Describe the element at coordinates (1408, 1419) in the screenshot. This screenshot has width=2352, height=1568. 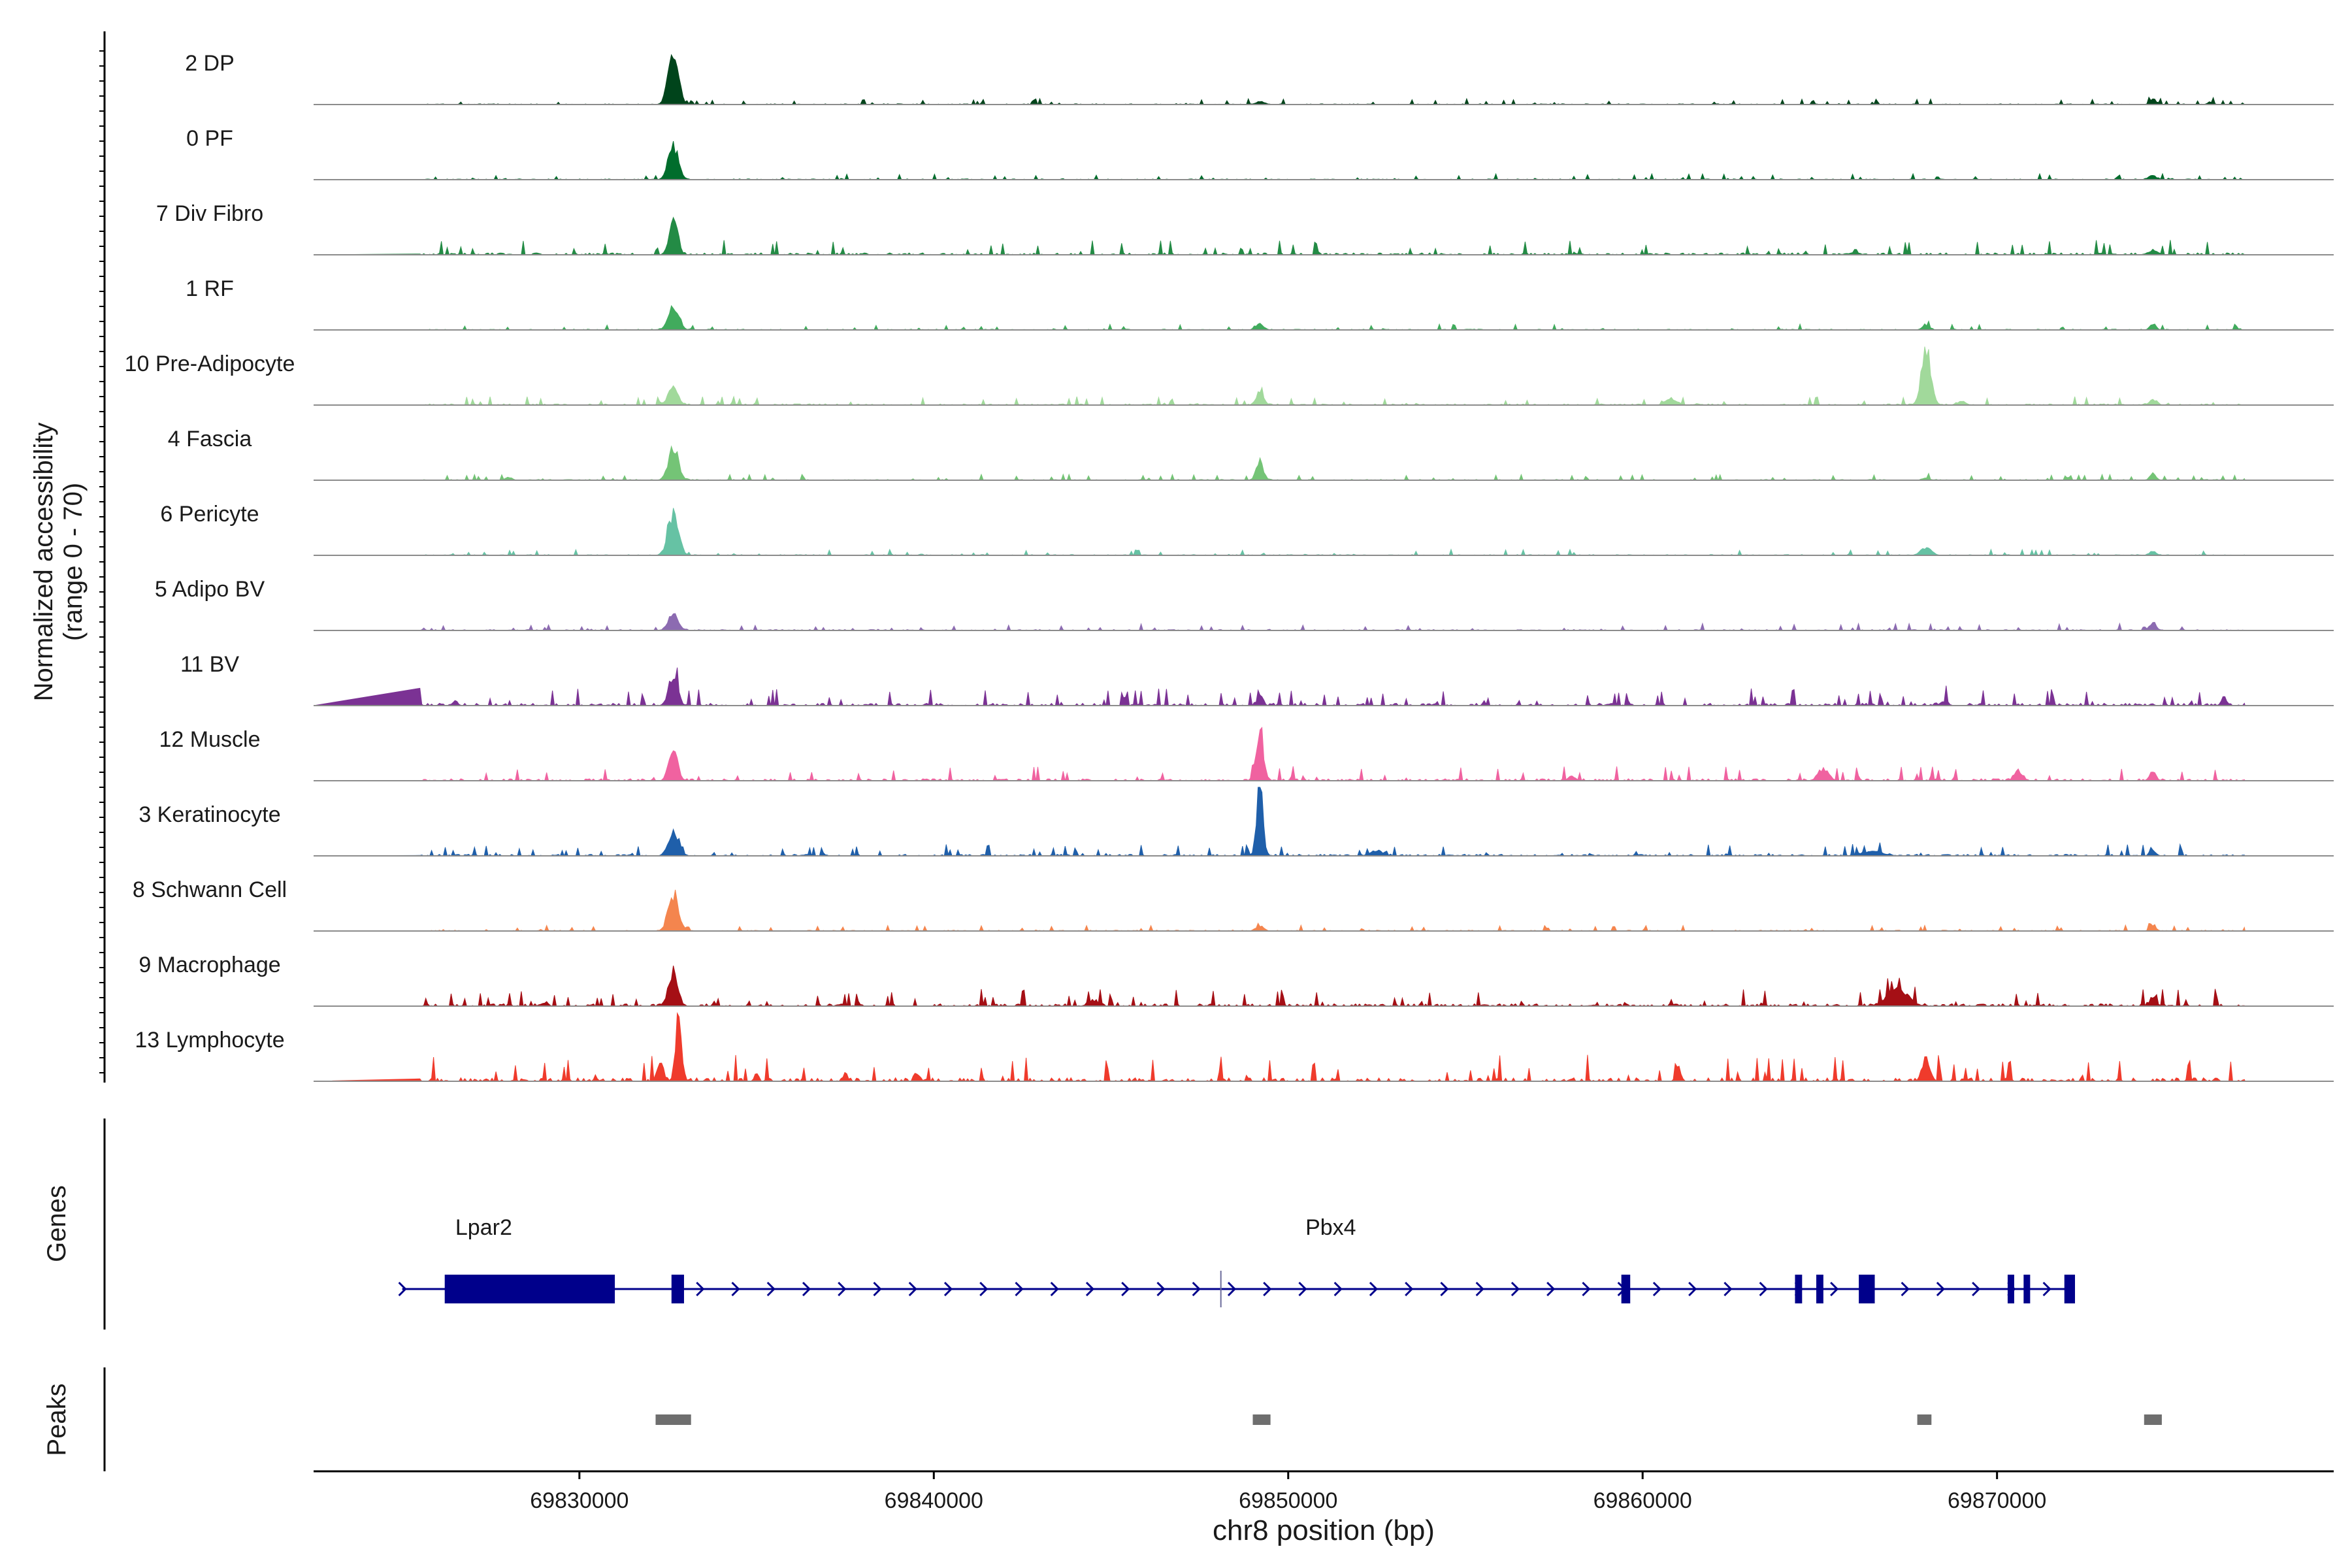
I see `peak-regions` at that location.